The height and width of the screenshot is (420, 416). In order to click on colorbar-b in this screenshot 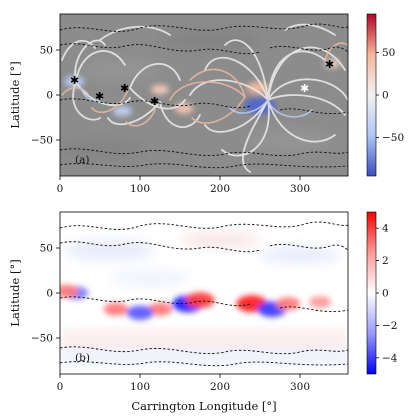, I will do `click(371, 293)`.